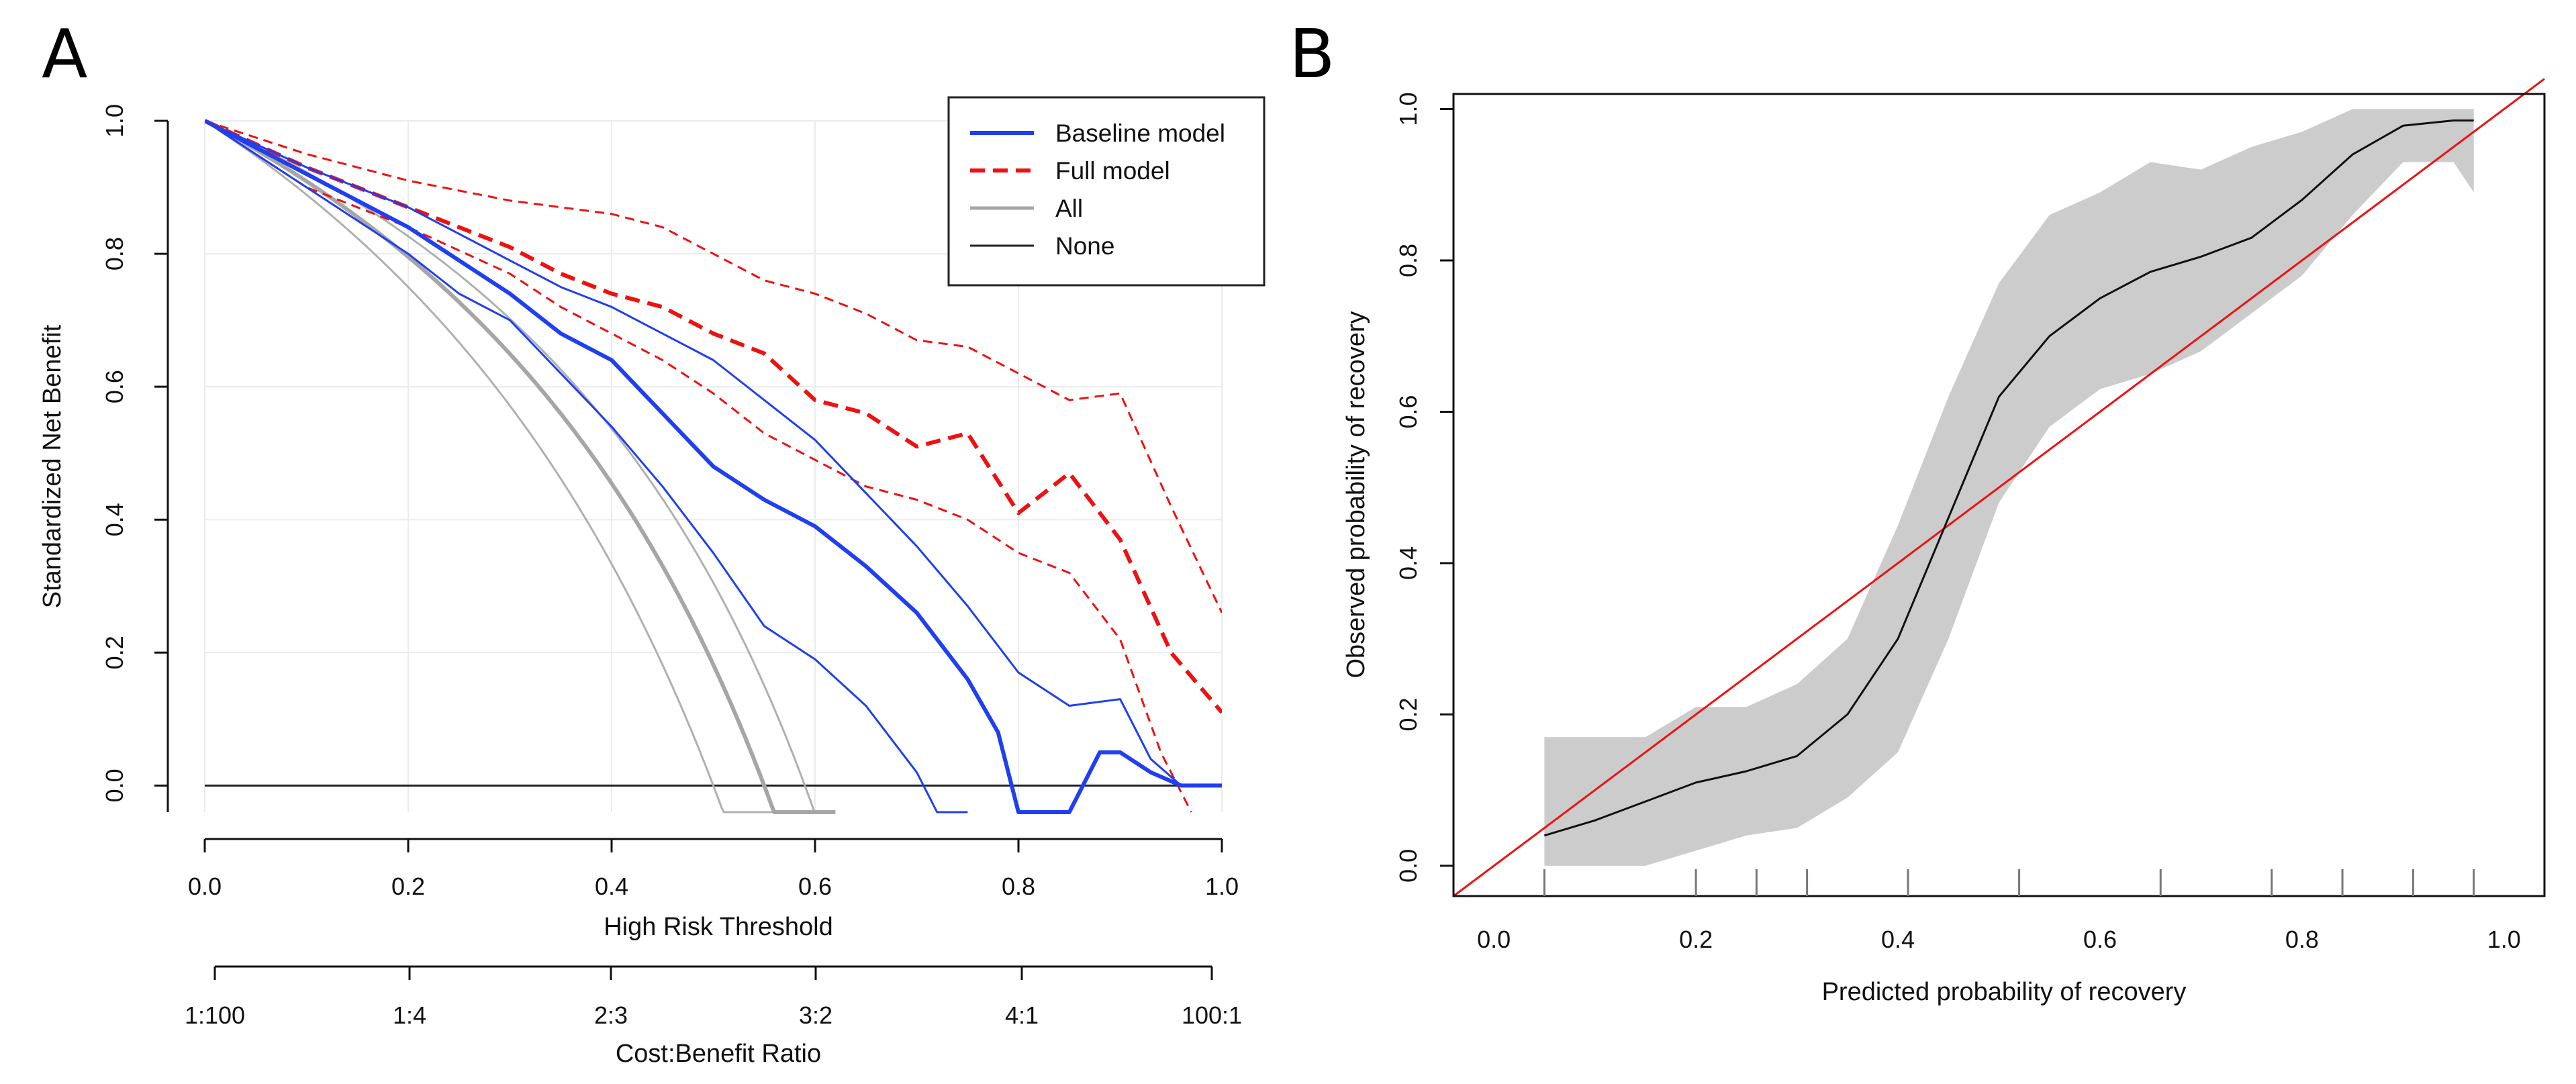 Image resolution: width=2576 pixels, height=1084 pixels. What do you see at coordinates (1019, 886) in the screenshot?
I see `panel-a-x-tick-label-4: 0.8` at bounding box center [1019, 886].